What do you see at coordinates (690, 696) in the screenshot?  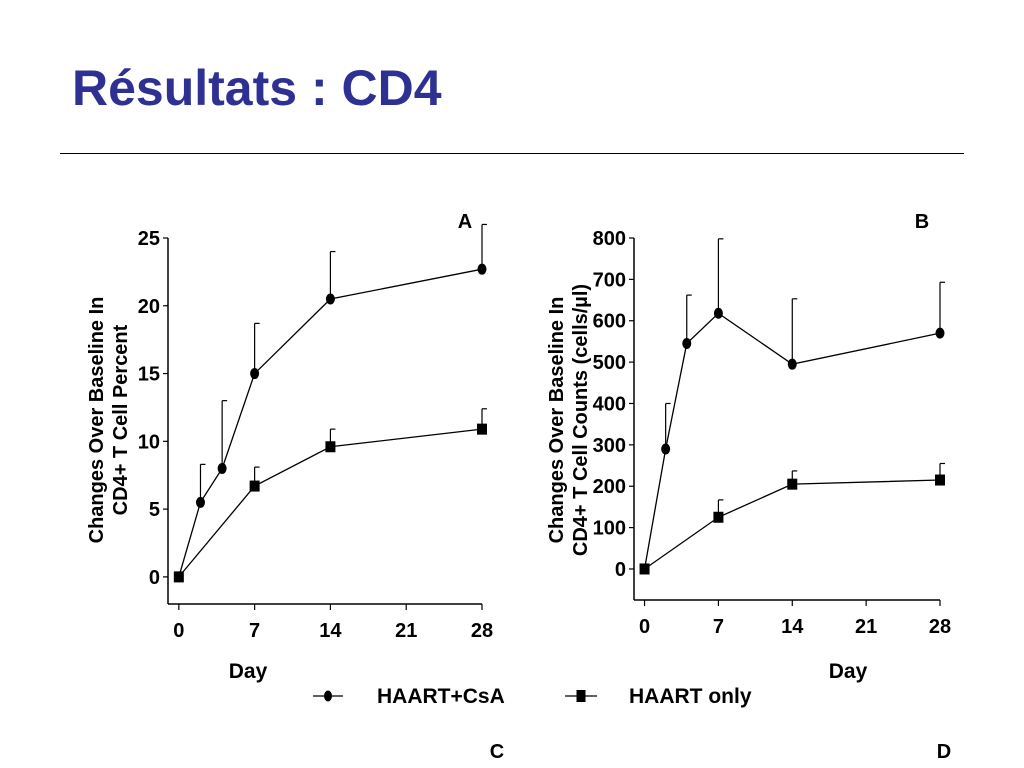 I see `legend-label: HAART only` at bounding box center [690, 696].